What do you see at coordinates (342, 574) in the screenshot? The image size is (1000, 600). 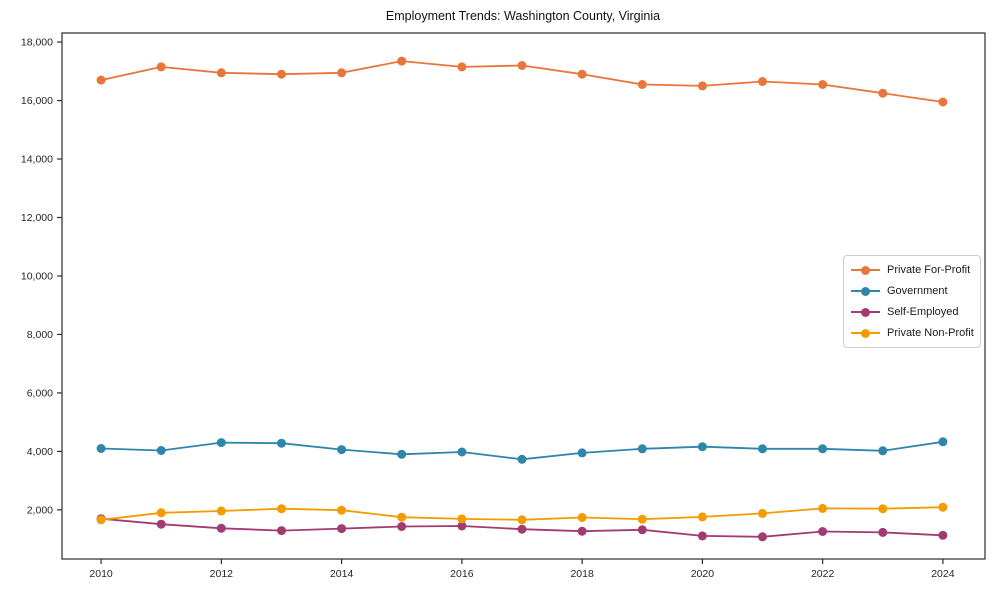 I see `x-tick-label: 2014` at bounding box center [342, 574].